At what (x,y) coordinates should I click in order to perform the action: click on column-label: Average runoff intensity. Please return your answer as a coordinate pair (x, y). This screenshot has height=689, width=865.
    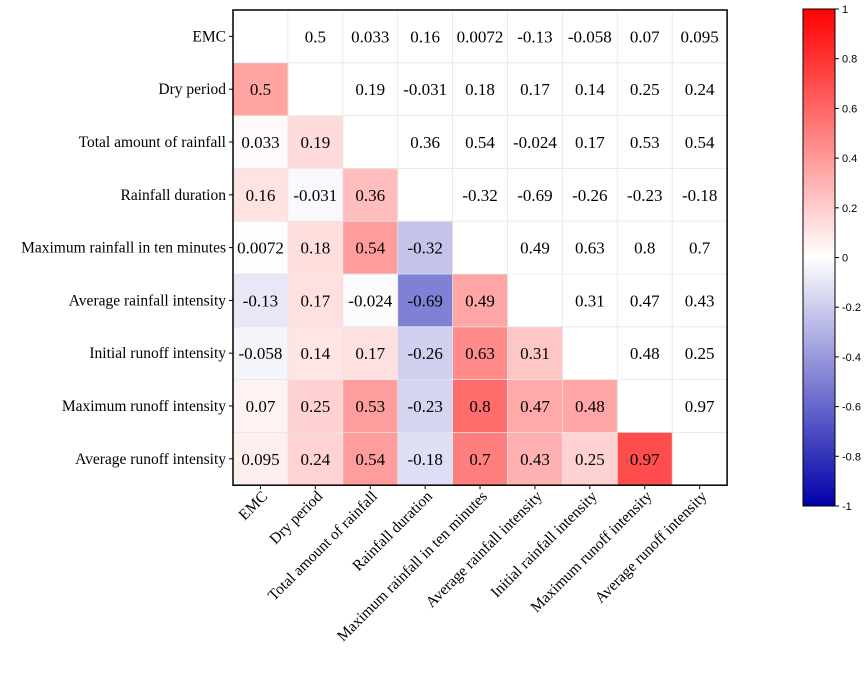
    Looking at the image, I should click on (651, 547).